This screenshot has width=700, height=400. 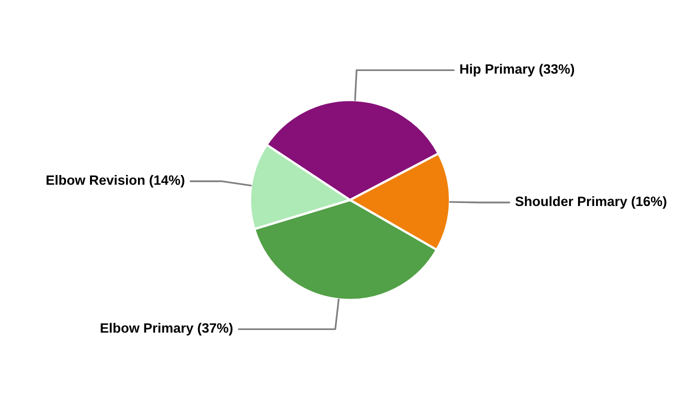 I want to click on slice-label: Elbow Primary (37%), so click(x=166, y=329).